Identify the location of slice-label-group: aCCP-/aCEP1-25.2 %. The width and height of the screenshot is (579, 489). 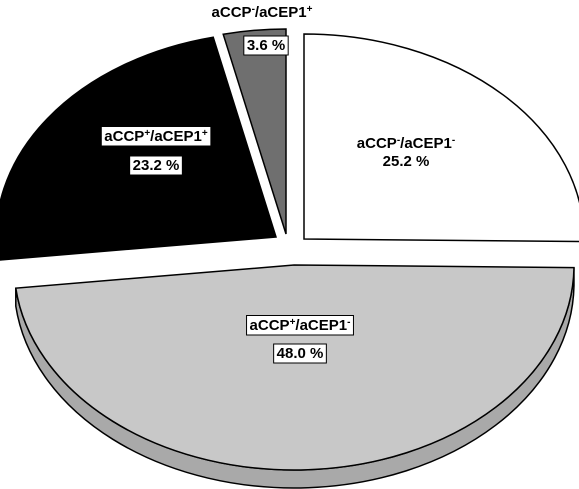
(406, 153).